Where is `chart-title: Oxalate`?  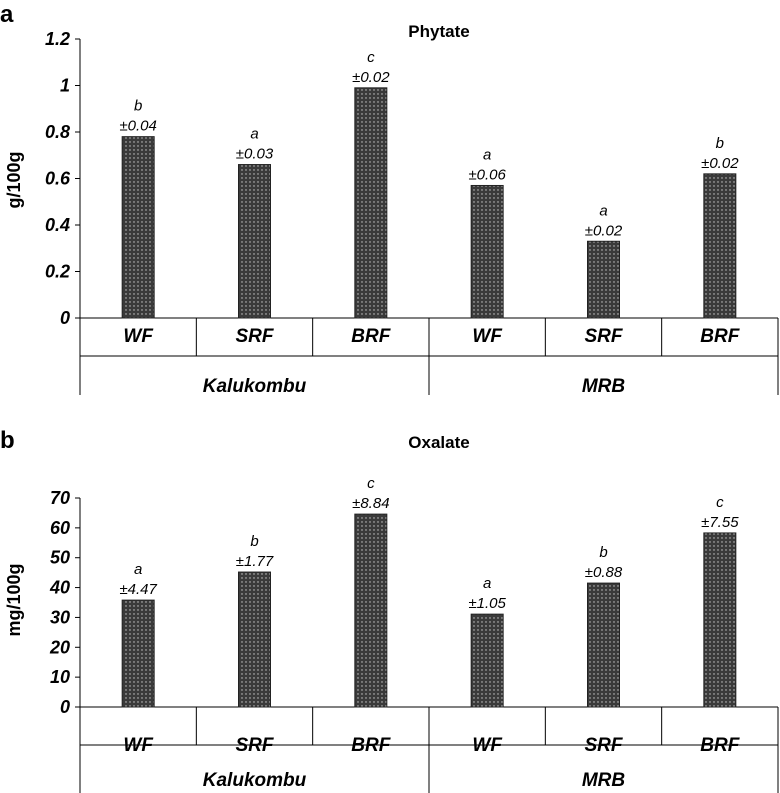
chart-title: Oxalate is located at coordinates (438, 442).